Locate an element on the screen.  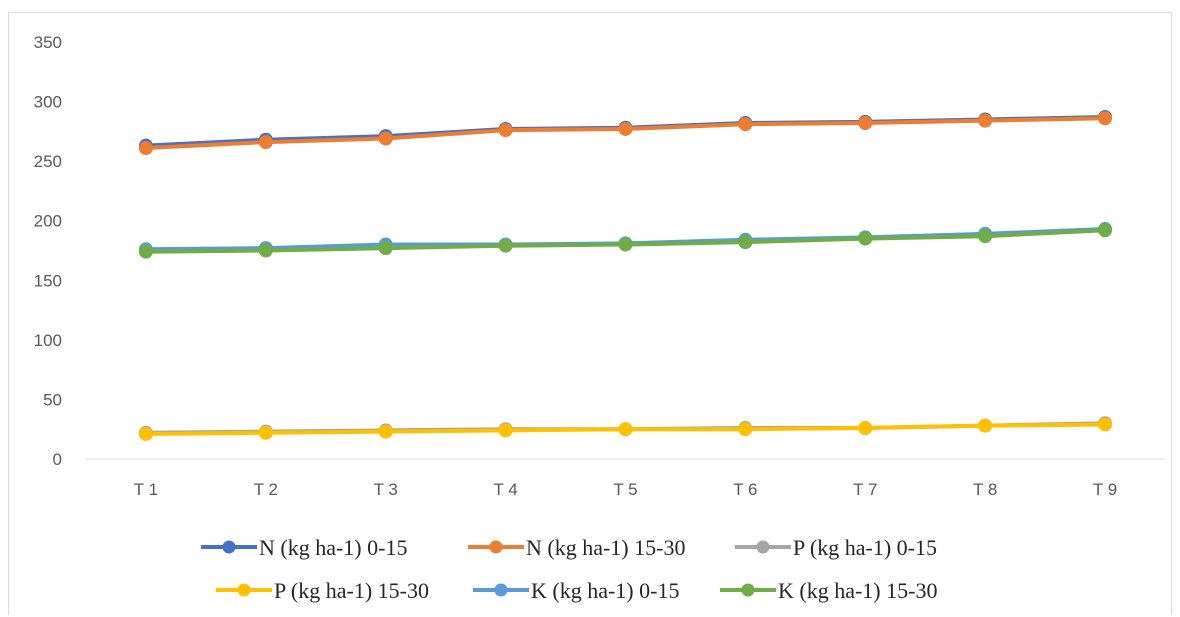
legend-label: N (kg ha-1) 15-30 is located at coordinates (605, 547).